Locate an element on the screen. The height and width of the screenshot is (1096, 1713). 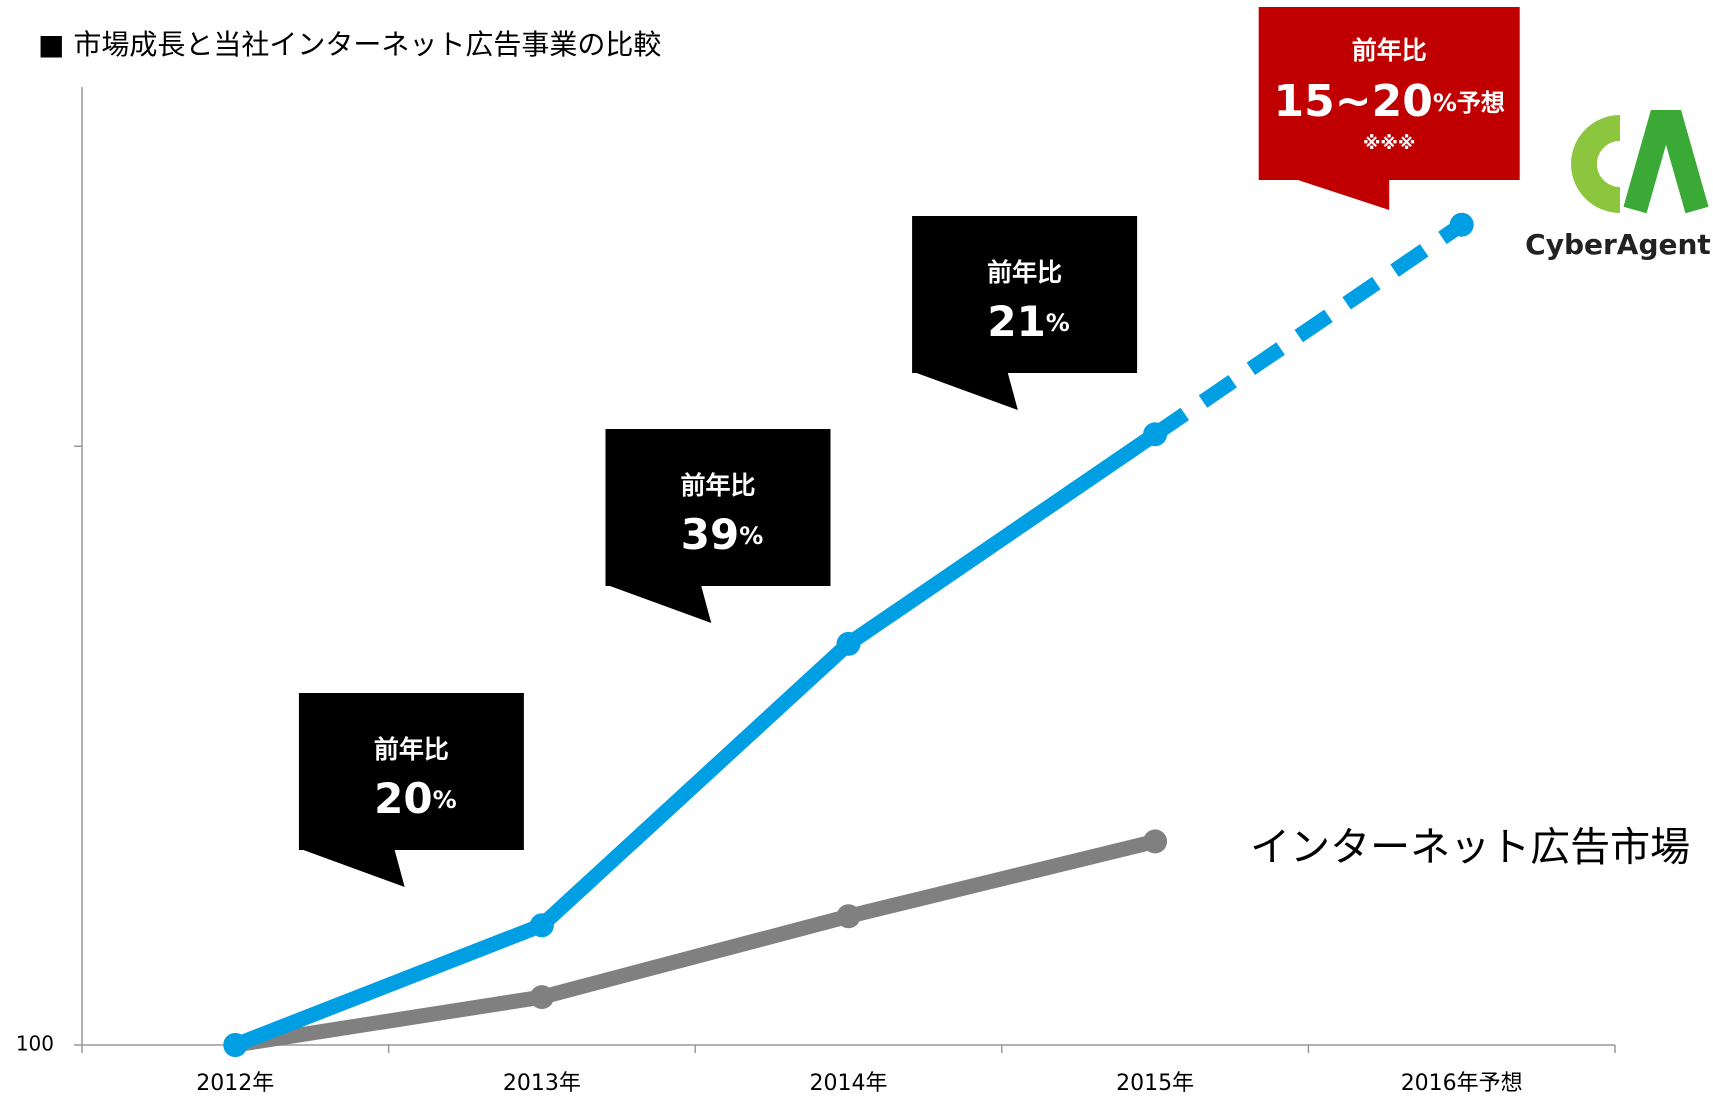
callout-number: 15~20 is located at coordinates (1353, 101).